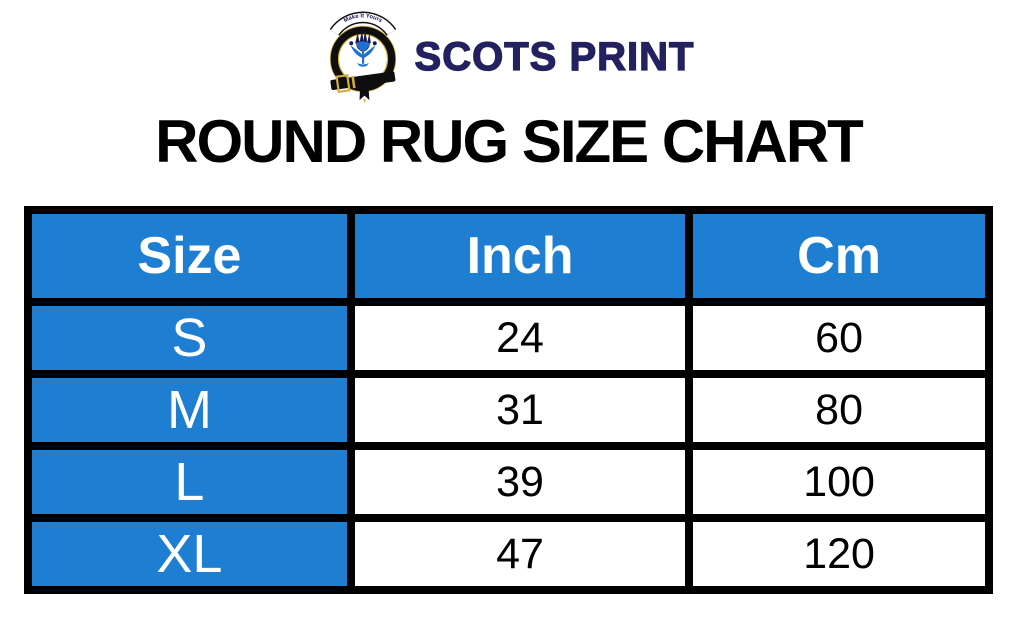 This screenshot has width=1017, height=640. Describe the element at coordinates (554, 56) in the screenshot. I see `brand-name: SCOTS PRINT` at that location.